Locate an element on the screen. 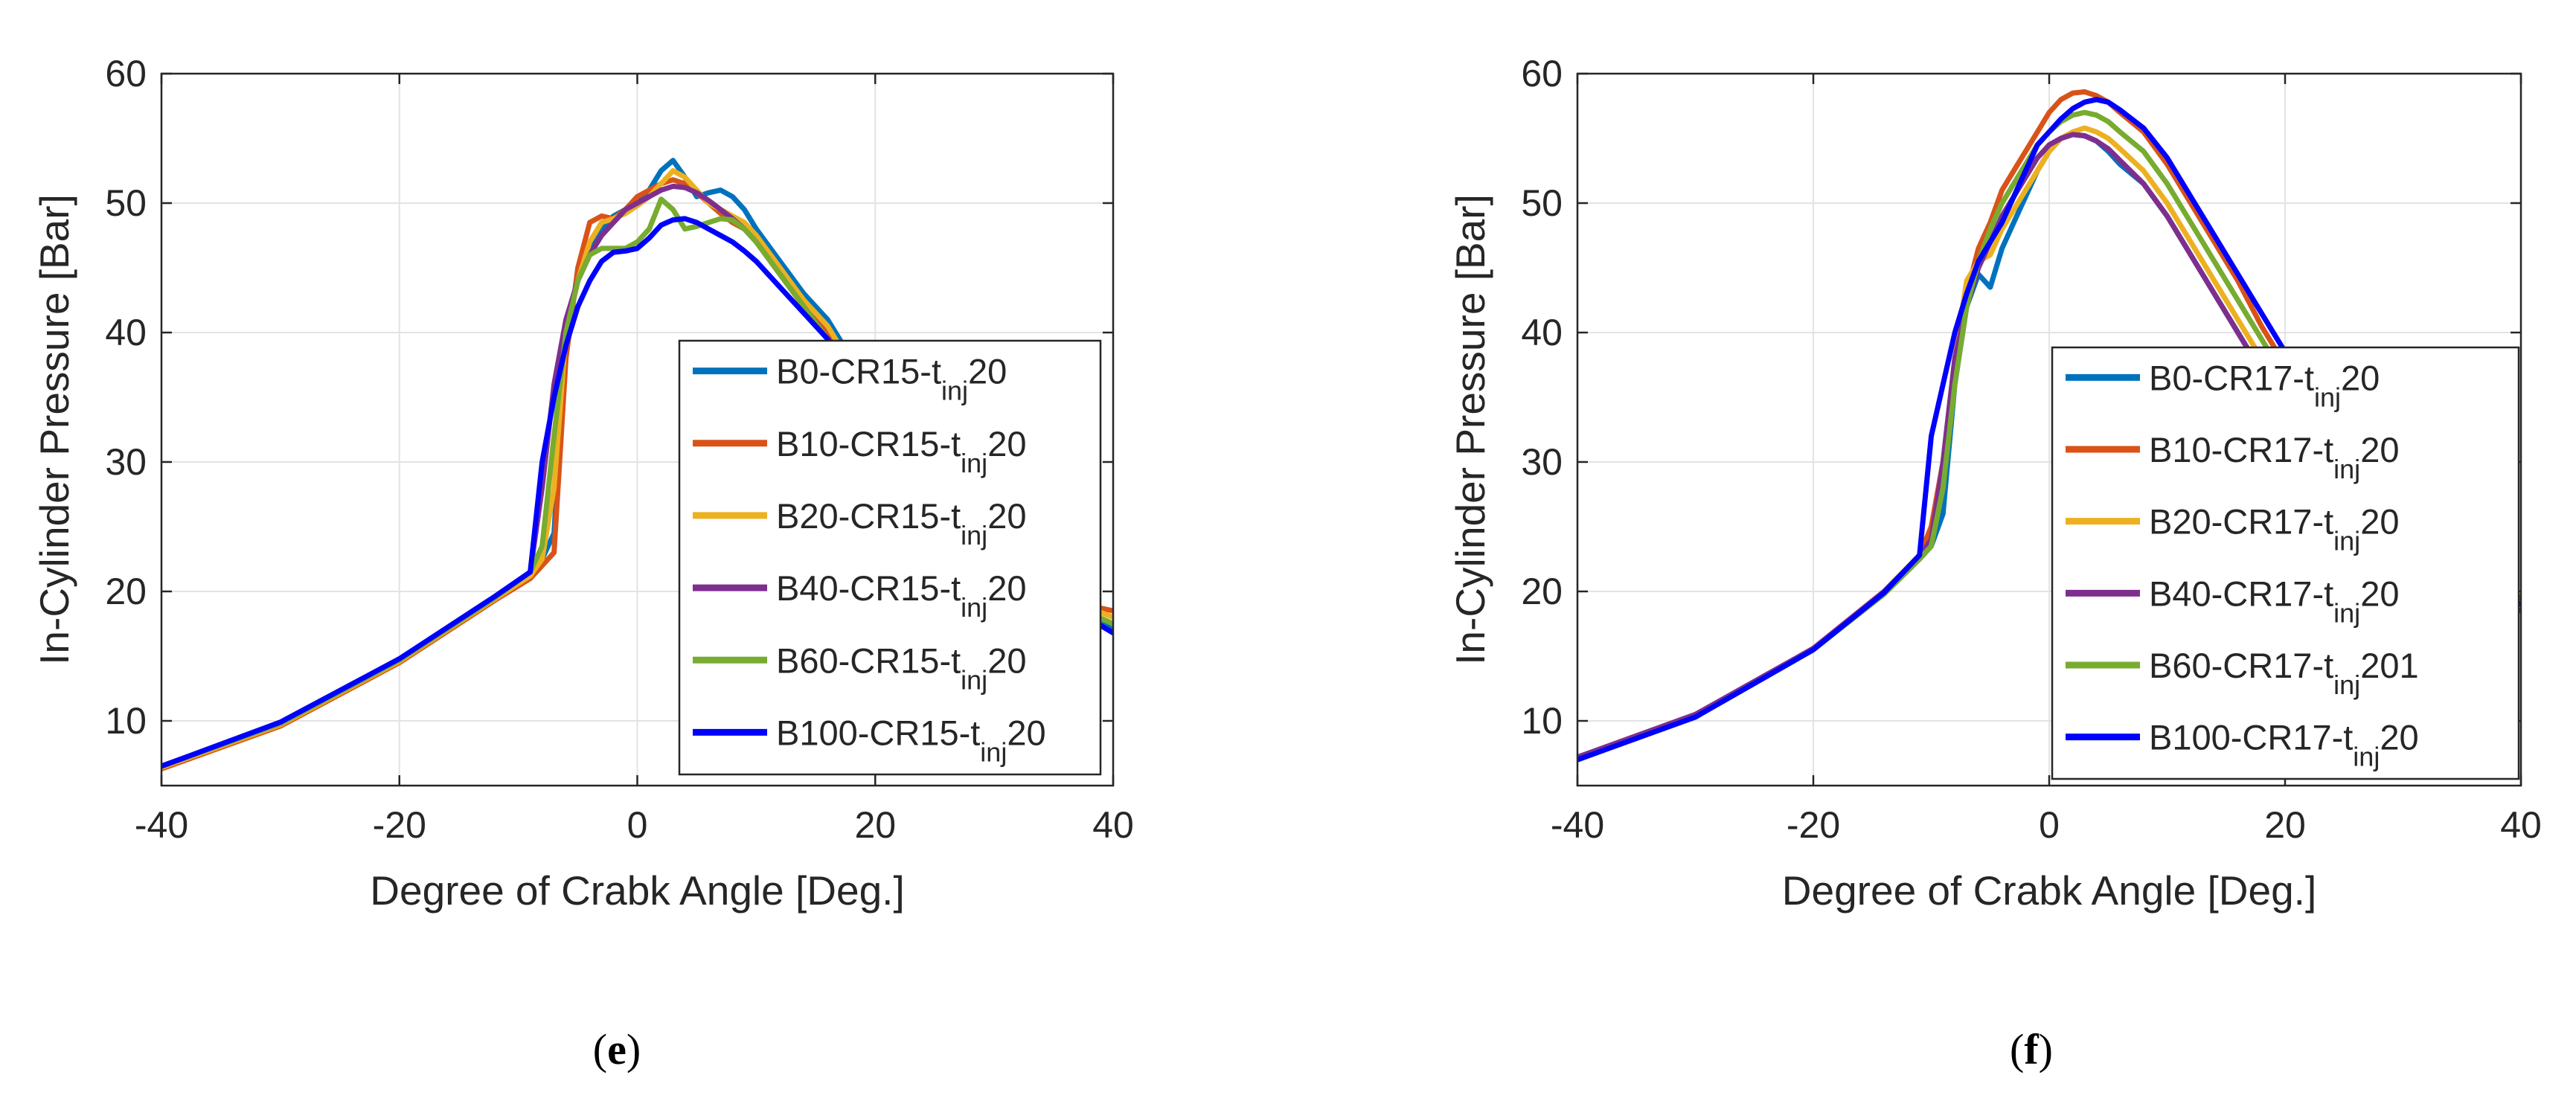 The height and width of the screenshot is (1104, 2576). legend-entry: B10-CR15-tinj20 is located at coordinates (901, 451).